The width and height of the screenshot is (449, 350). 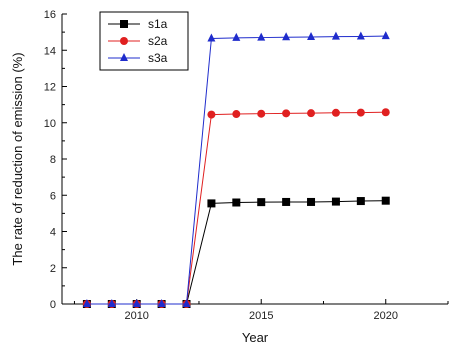 I want to click on y-tick-label: 6, so click(x=53, y=196).